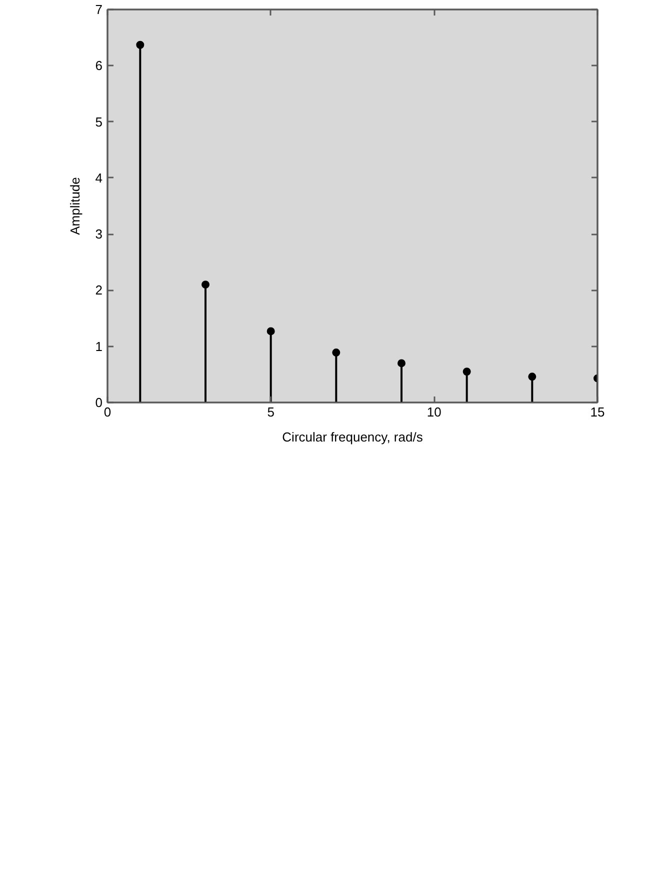 The height and width of the screenshot is (887, 671). I want to click on y-tick-label: 6, so click(99, 66).